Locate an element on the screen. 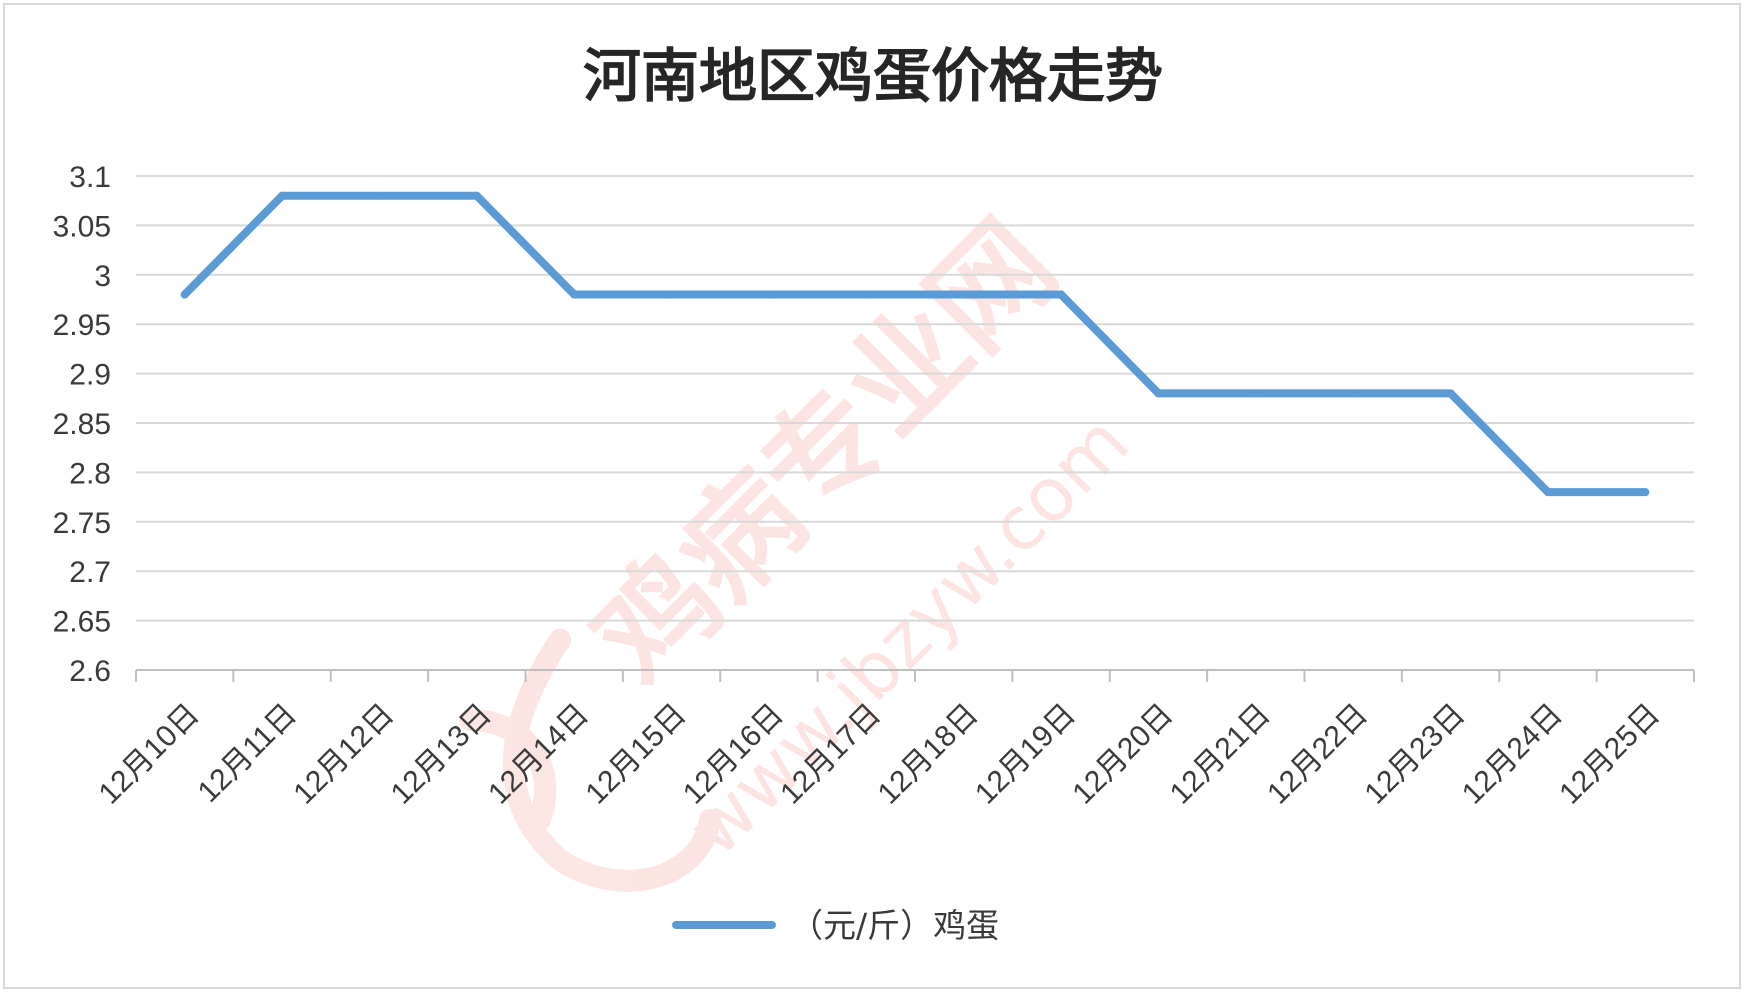 This screenshot has height=994, width=1746. x-tick-label: 12月11日 is located at coordinates (247, 753).